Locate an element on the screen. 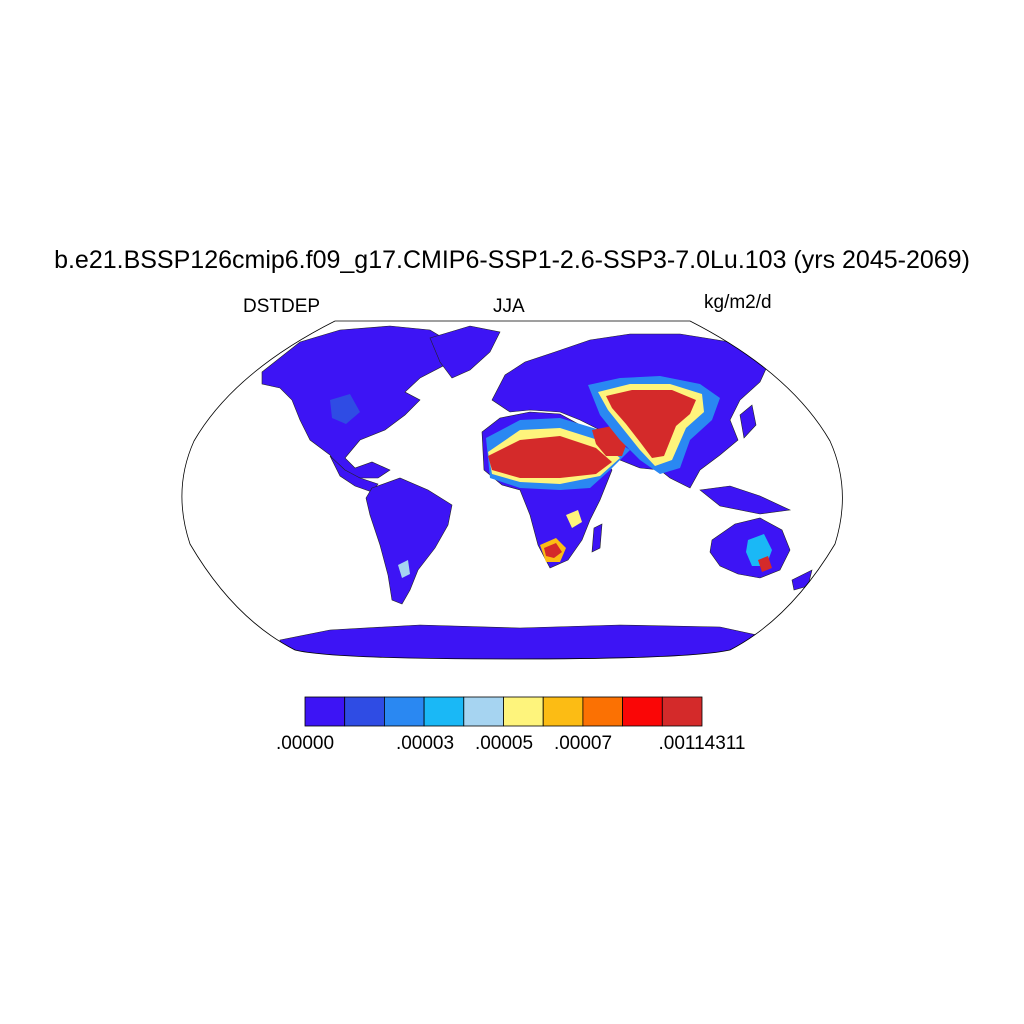 This screenshot has width=1024, height=1024. colorbar-tick-label: .00003 is located at coordinates (425, 743).